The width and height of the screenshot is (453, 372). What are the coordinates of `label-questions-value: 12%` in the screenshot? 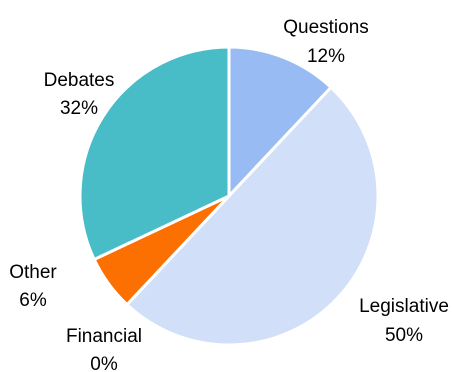 It's located at (326, 56).